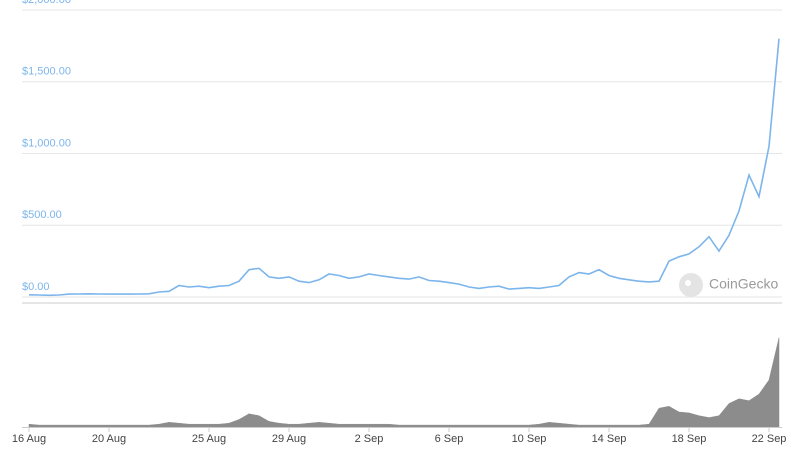 The image size is (798, 460). I want to click on watermark-logo-eye, so click(688, 283).